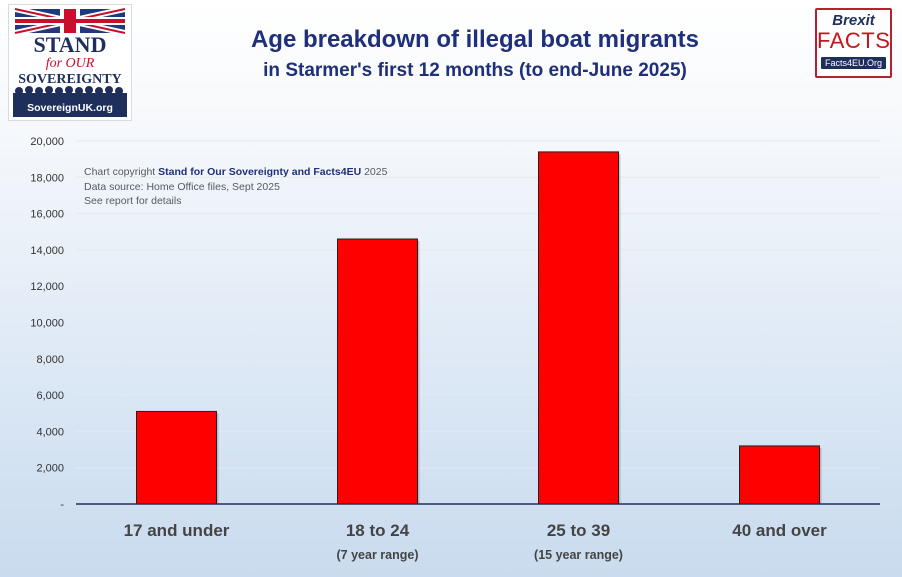  What do you see at coordinates (578, 530) in the screenshot?
I see `x-category-label: 25 to 39` at bounding box center [578, 530].